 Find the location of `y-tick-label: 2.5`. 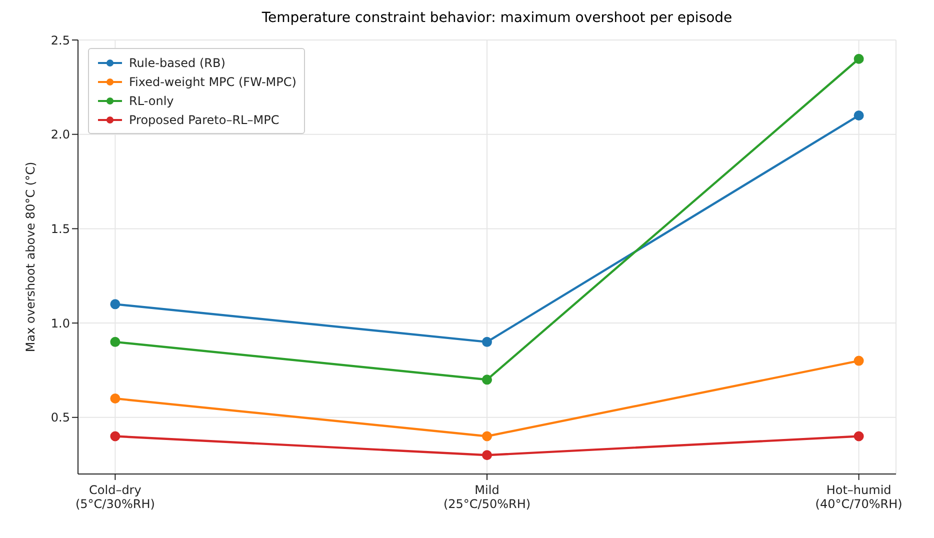

y-tick-label: 2.5 is located at coordinates (60, 40).